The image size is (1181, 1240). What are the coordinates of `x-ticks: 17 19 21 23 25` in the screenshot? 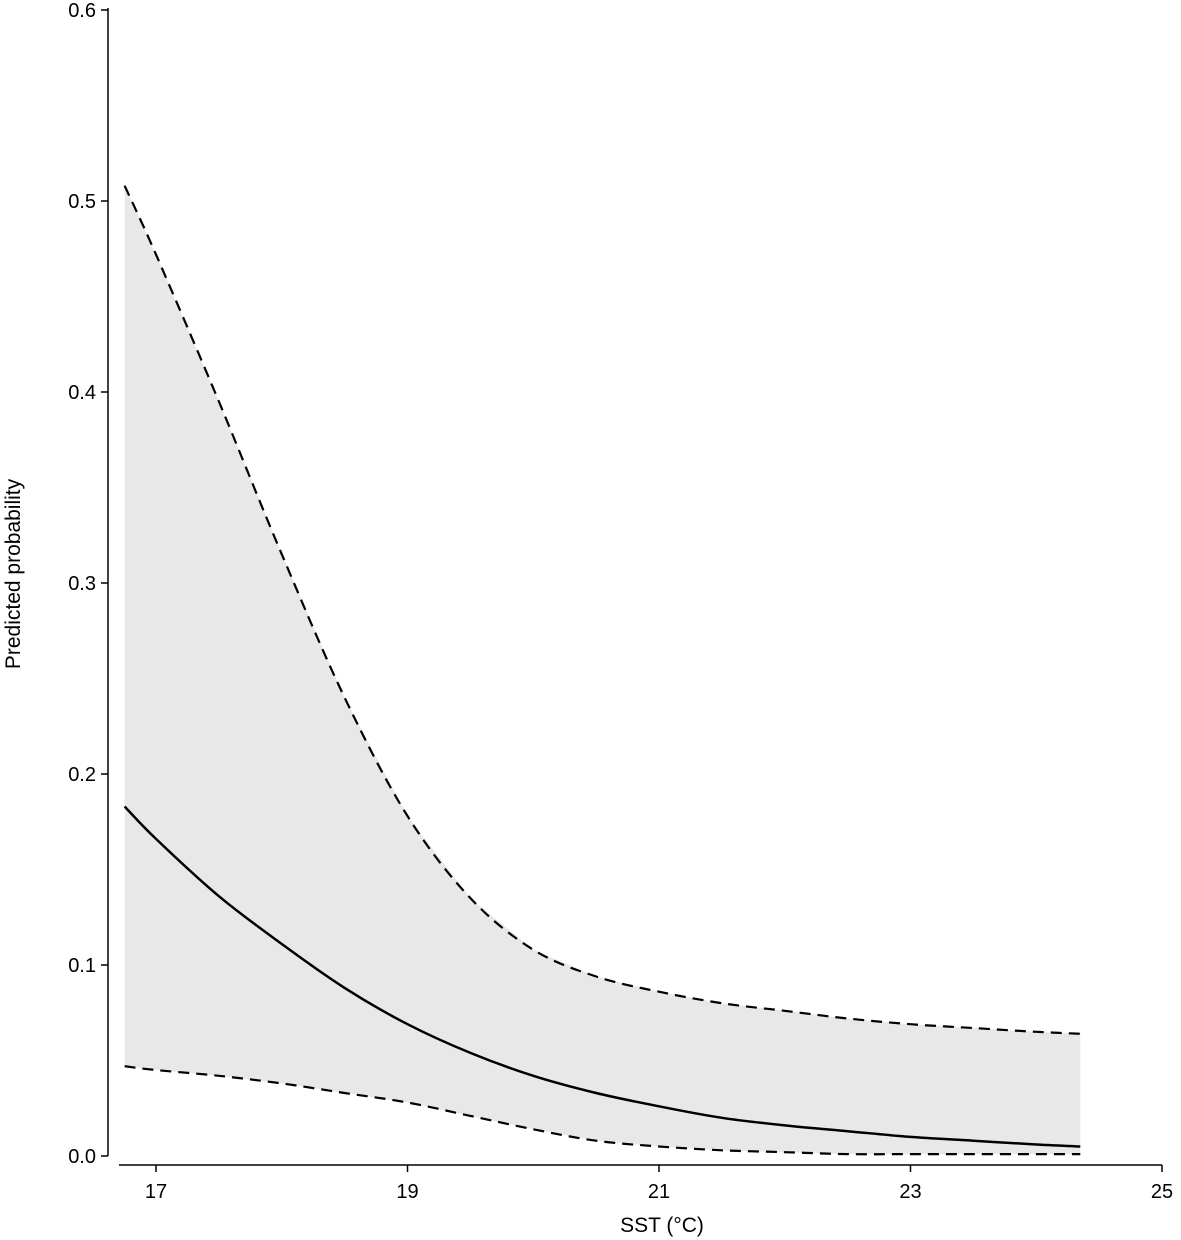 It's located at (659, 1184).